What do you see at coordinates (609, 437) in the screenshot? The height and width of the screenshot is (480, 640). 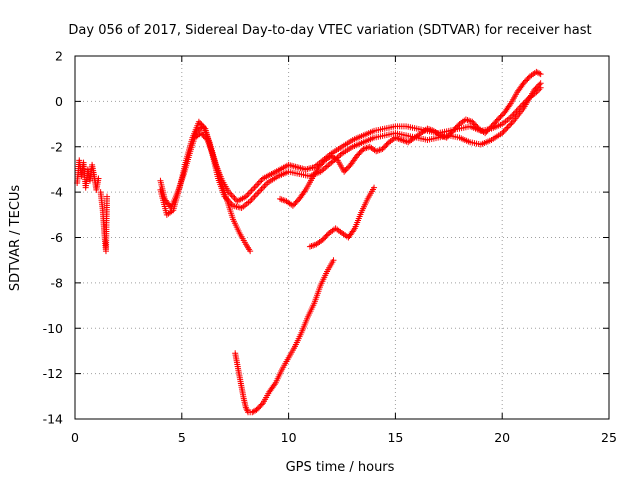 I see `x-tick-label: 25` at bounding box center [609, 437].